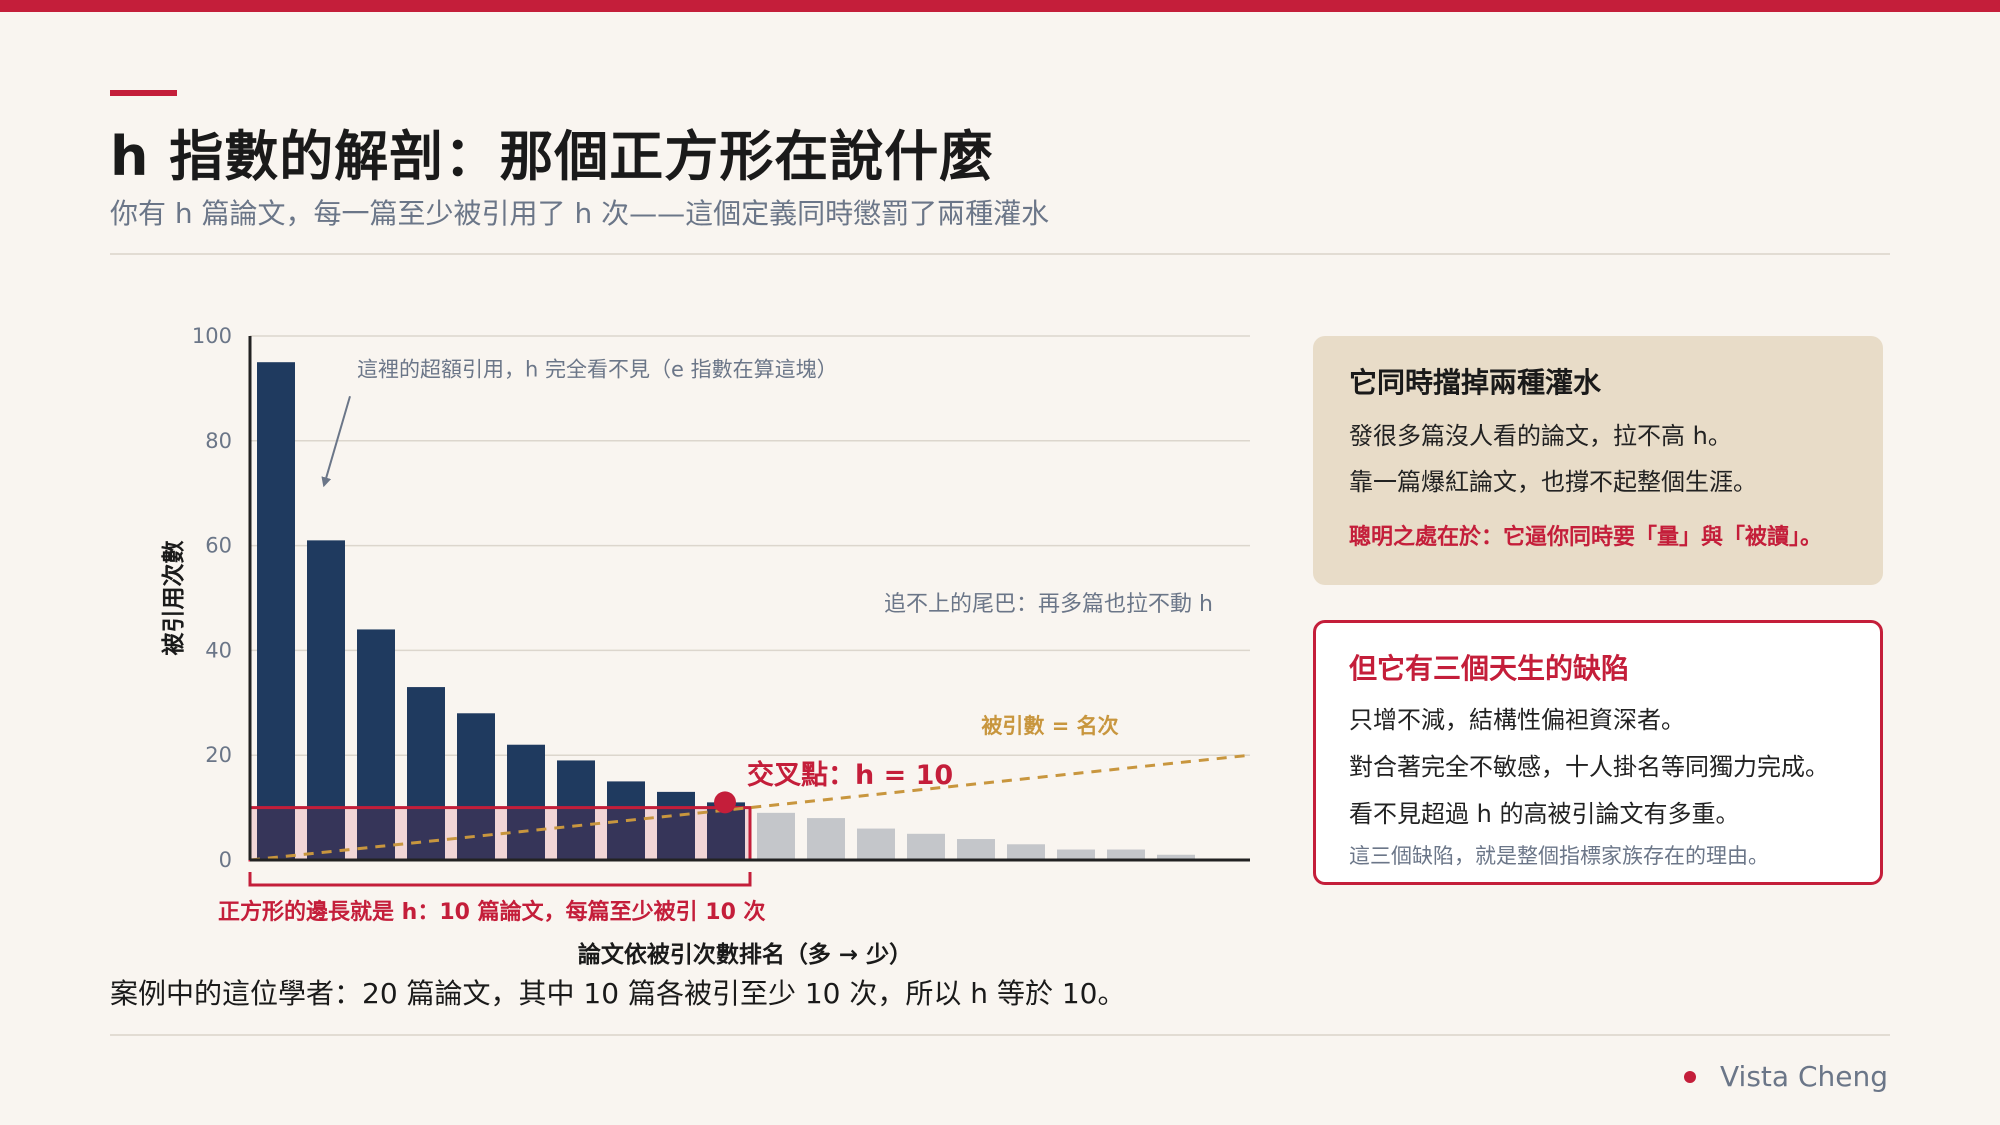  What do you see at coordinates (1000, 254) in the screenshot?
I see `header-divider` at bounding box center [1000, 254].